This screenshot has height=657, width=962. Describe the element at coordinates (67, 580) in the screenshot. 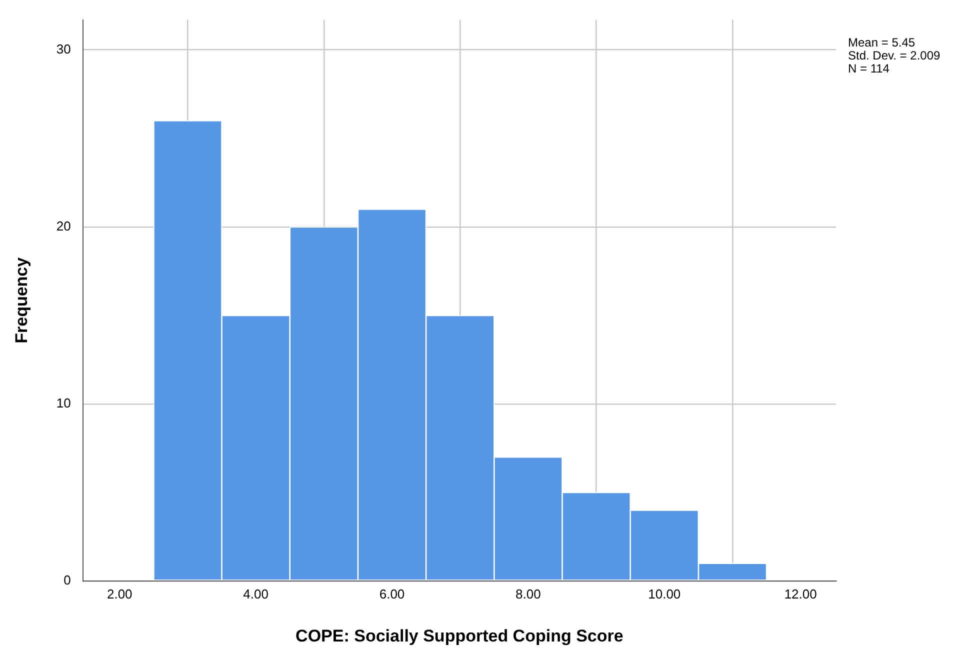

I see `y-tick-label: 0` at that location.